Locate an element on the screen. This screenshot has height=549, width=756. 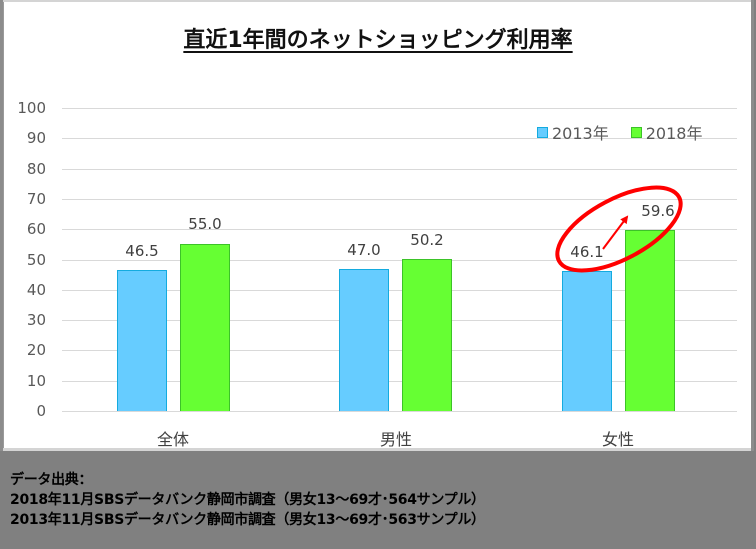
bar-2018-全体 is located at coordinates (205, 327).